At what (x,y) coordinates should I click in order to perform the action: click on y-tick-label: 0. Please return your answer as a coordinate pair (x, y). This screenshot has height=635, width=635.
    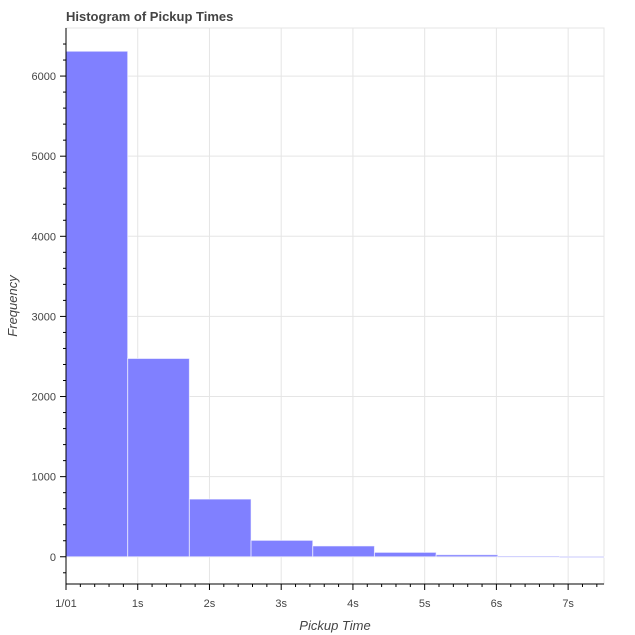
    Looking at the image, I should click on (53, 558).